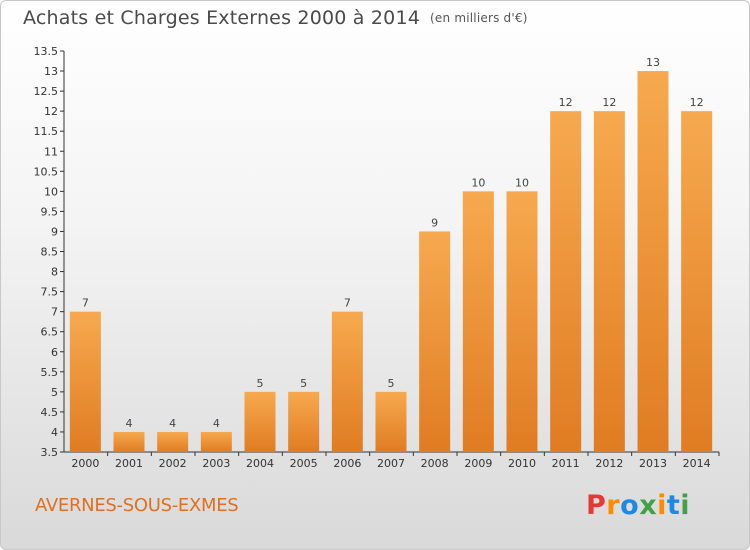  What do you see at coordinates (260, 421) in the screenshot?
I see `bar-2004` at bounding box center [260, 421].